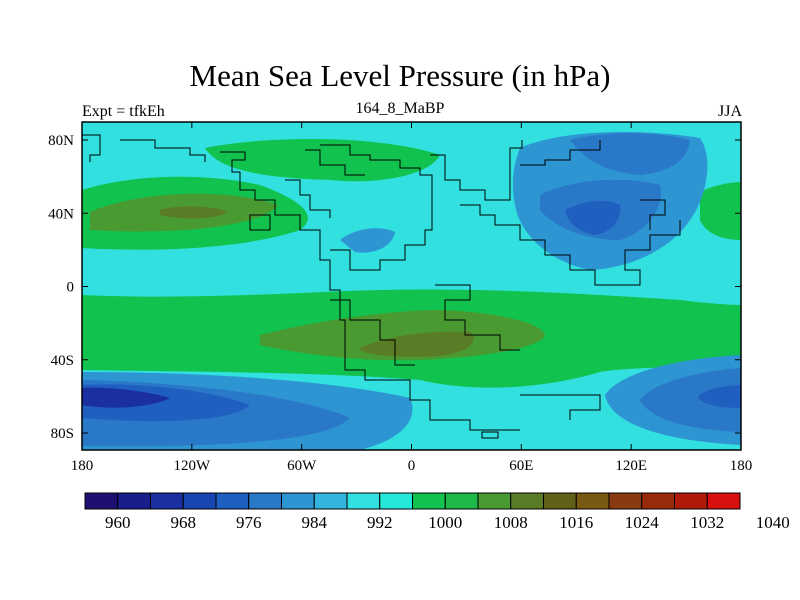  Describe the element at coordinates (322, 160) in the screenshot. I see `arctic-high` at that location.